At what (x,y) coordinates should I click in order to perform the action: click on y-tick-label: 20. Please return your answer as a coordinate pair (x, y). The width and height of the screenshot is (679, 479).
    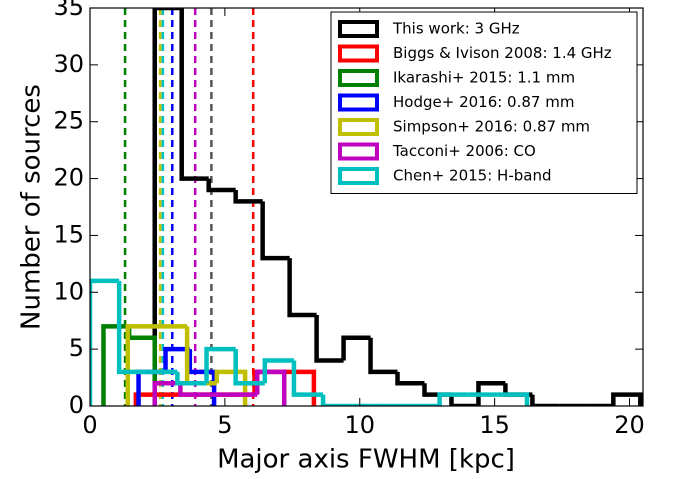
    Looking at the image, I should click on (68, 178).